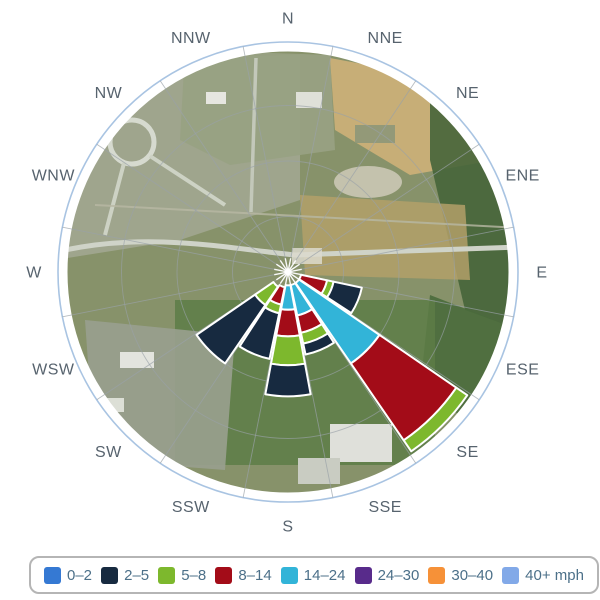 The image size is (600, 600). Describe the element at coordinates (80, 575) in the screenshot. I see `legend-label: 0–2` at that location.